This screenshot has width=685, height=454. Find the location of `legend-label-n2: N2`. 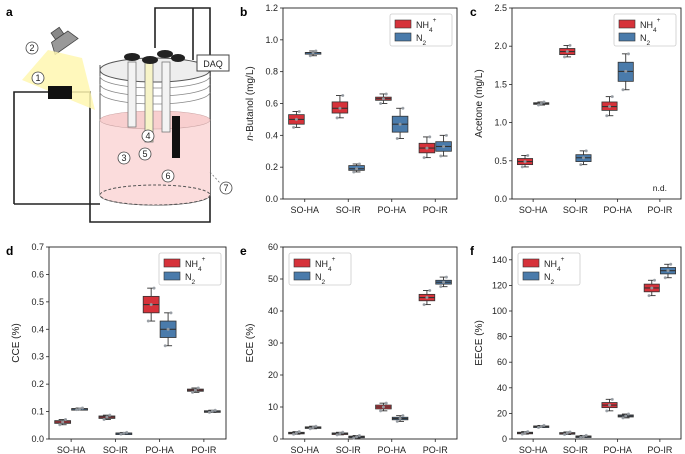

legend-label-n2: N2 is located at coordinates (421, 40).